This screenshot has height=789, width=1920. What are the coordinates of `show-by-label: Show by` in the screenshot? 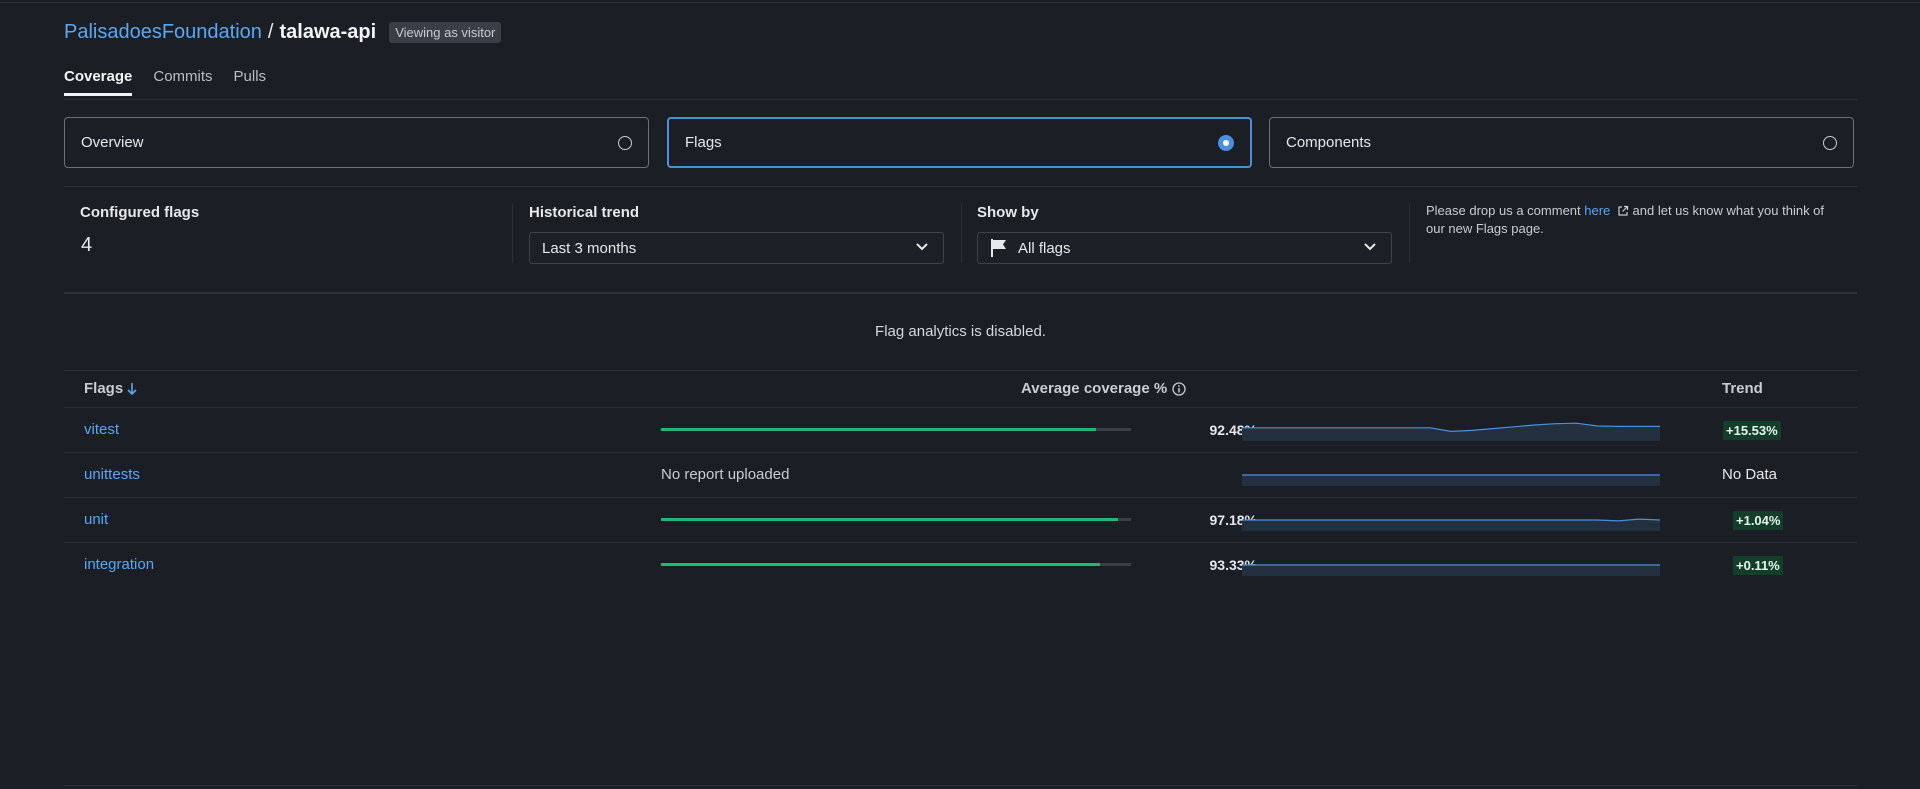 It's located at (1008, 212).